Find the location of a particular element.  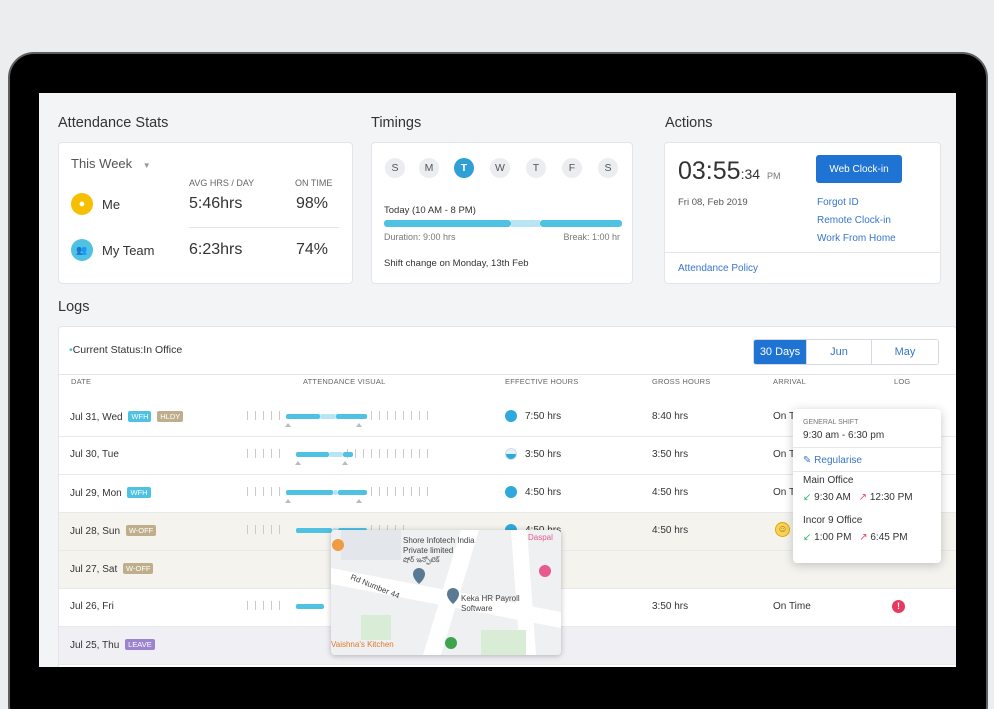

attendance-policy-link: Attendance Policy is located at coordinates (718, 268).